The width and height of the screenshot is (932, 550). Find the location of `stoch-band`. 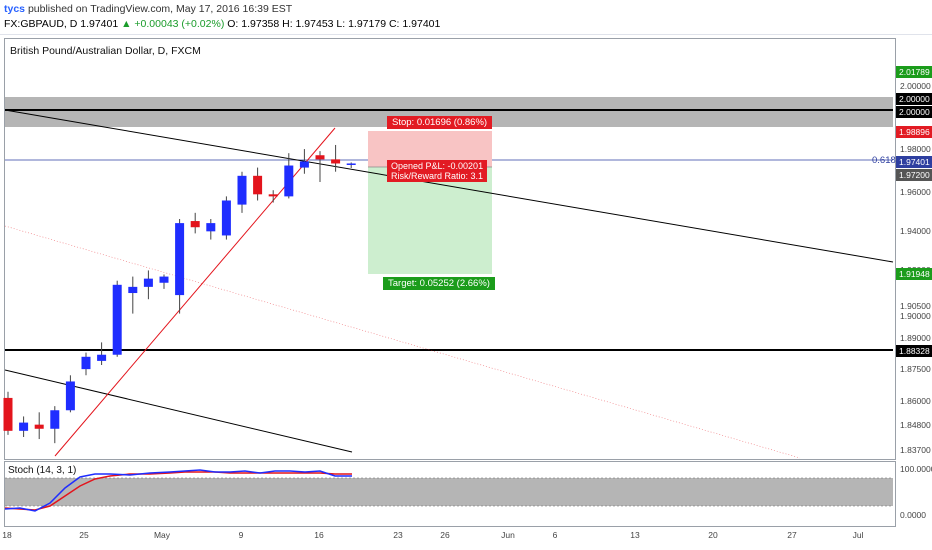

stoch-band is located at coordinates (449, 492).